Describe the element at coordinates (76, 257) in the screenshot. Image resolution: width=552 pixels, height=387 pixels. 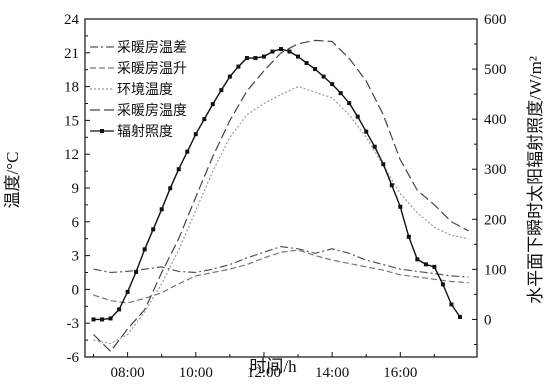
I see `left-tick-label: 3` at that location.